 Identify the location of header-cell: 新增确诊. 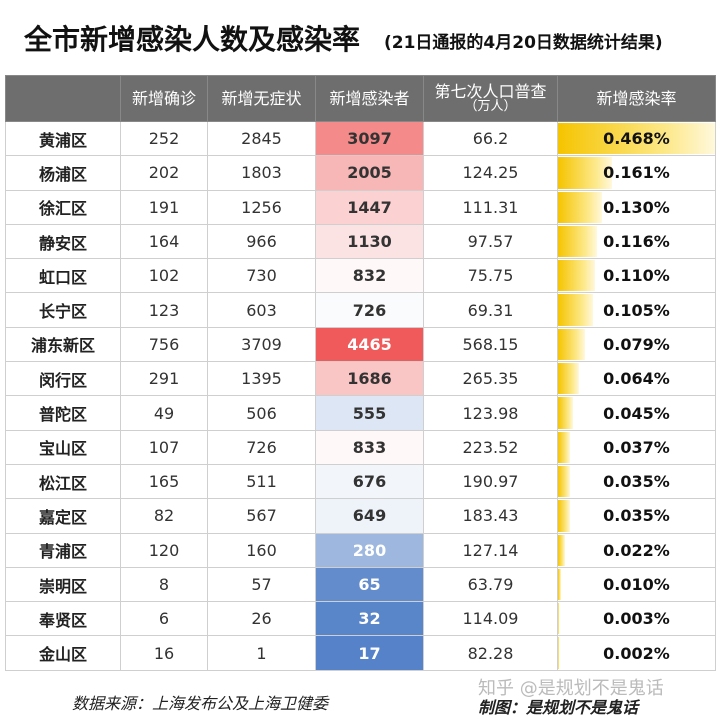
(164, 98).